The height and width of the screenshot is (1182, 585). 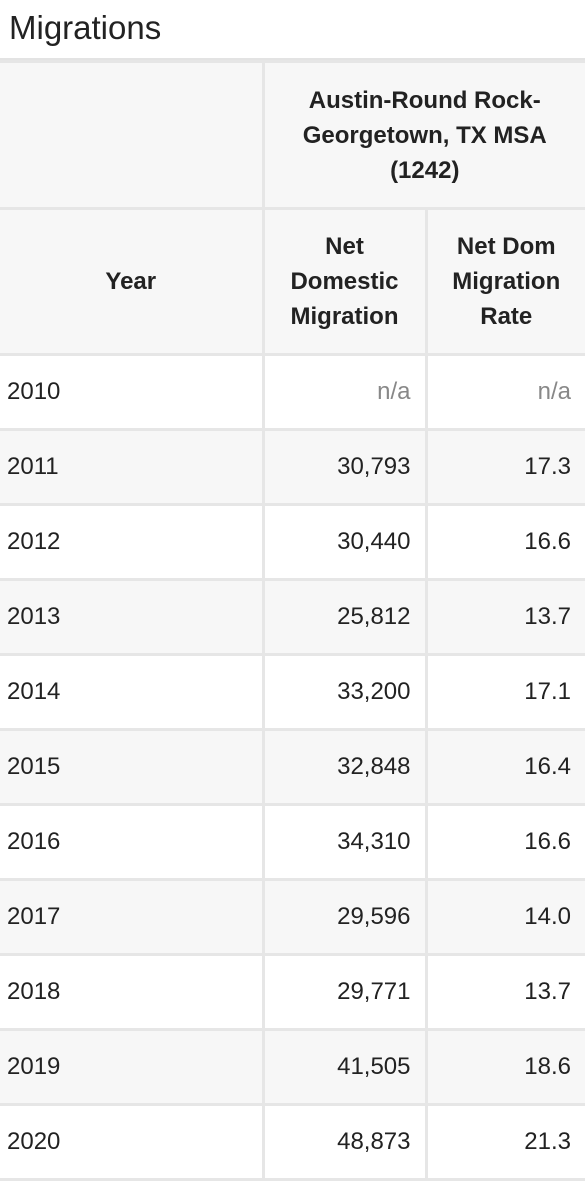 I want to click on table-row: 2018 29,771 13.7, so click(x=292, y=992).